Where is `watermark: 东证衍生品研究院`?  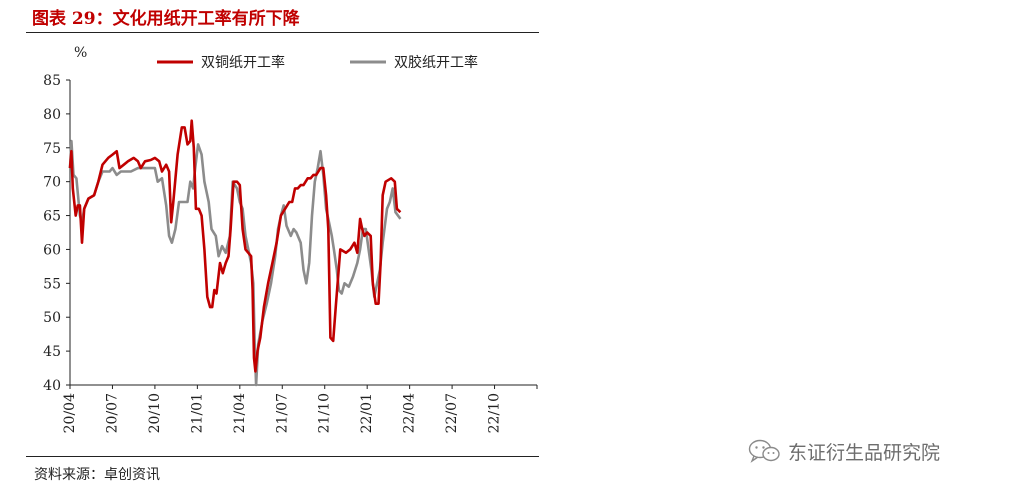
watermark: 东证衍生品研究院 is located at coordinates (844, 451).